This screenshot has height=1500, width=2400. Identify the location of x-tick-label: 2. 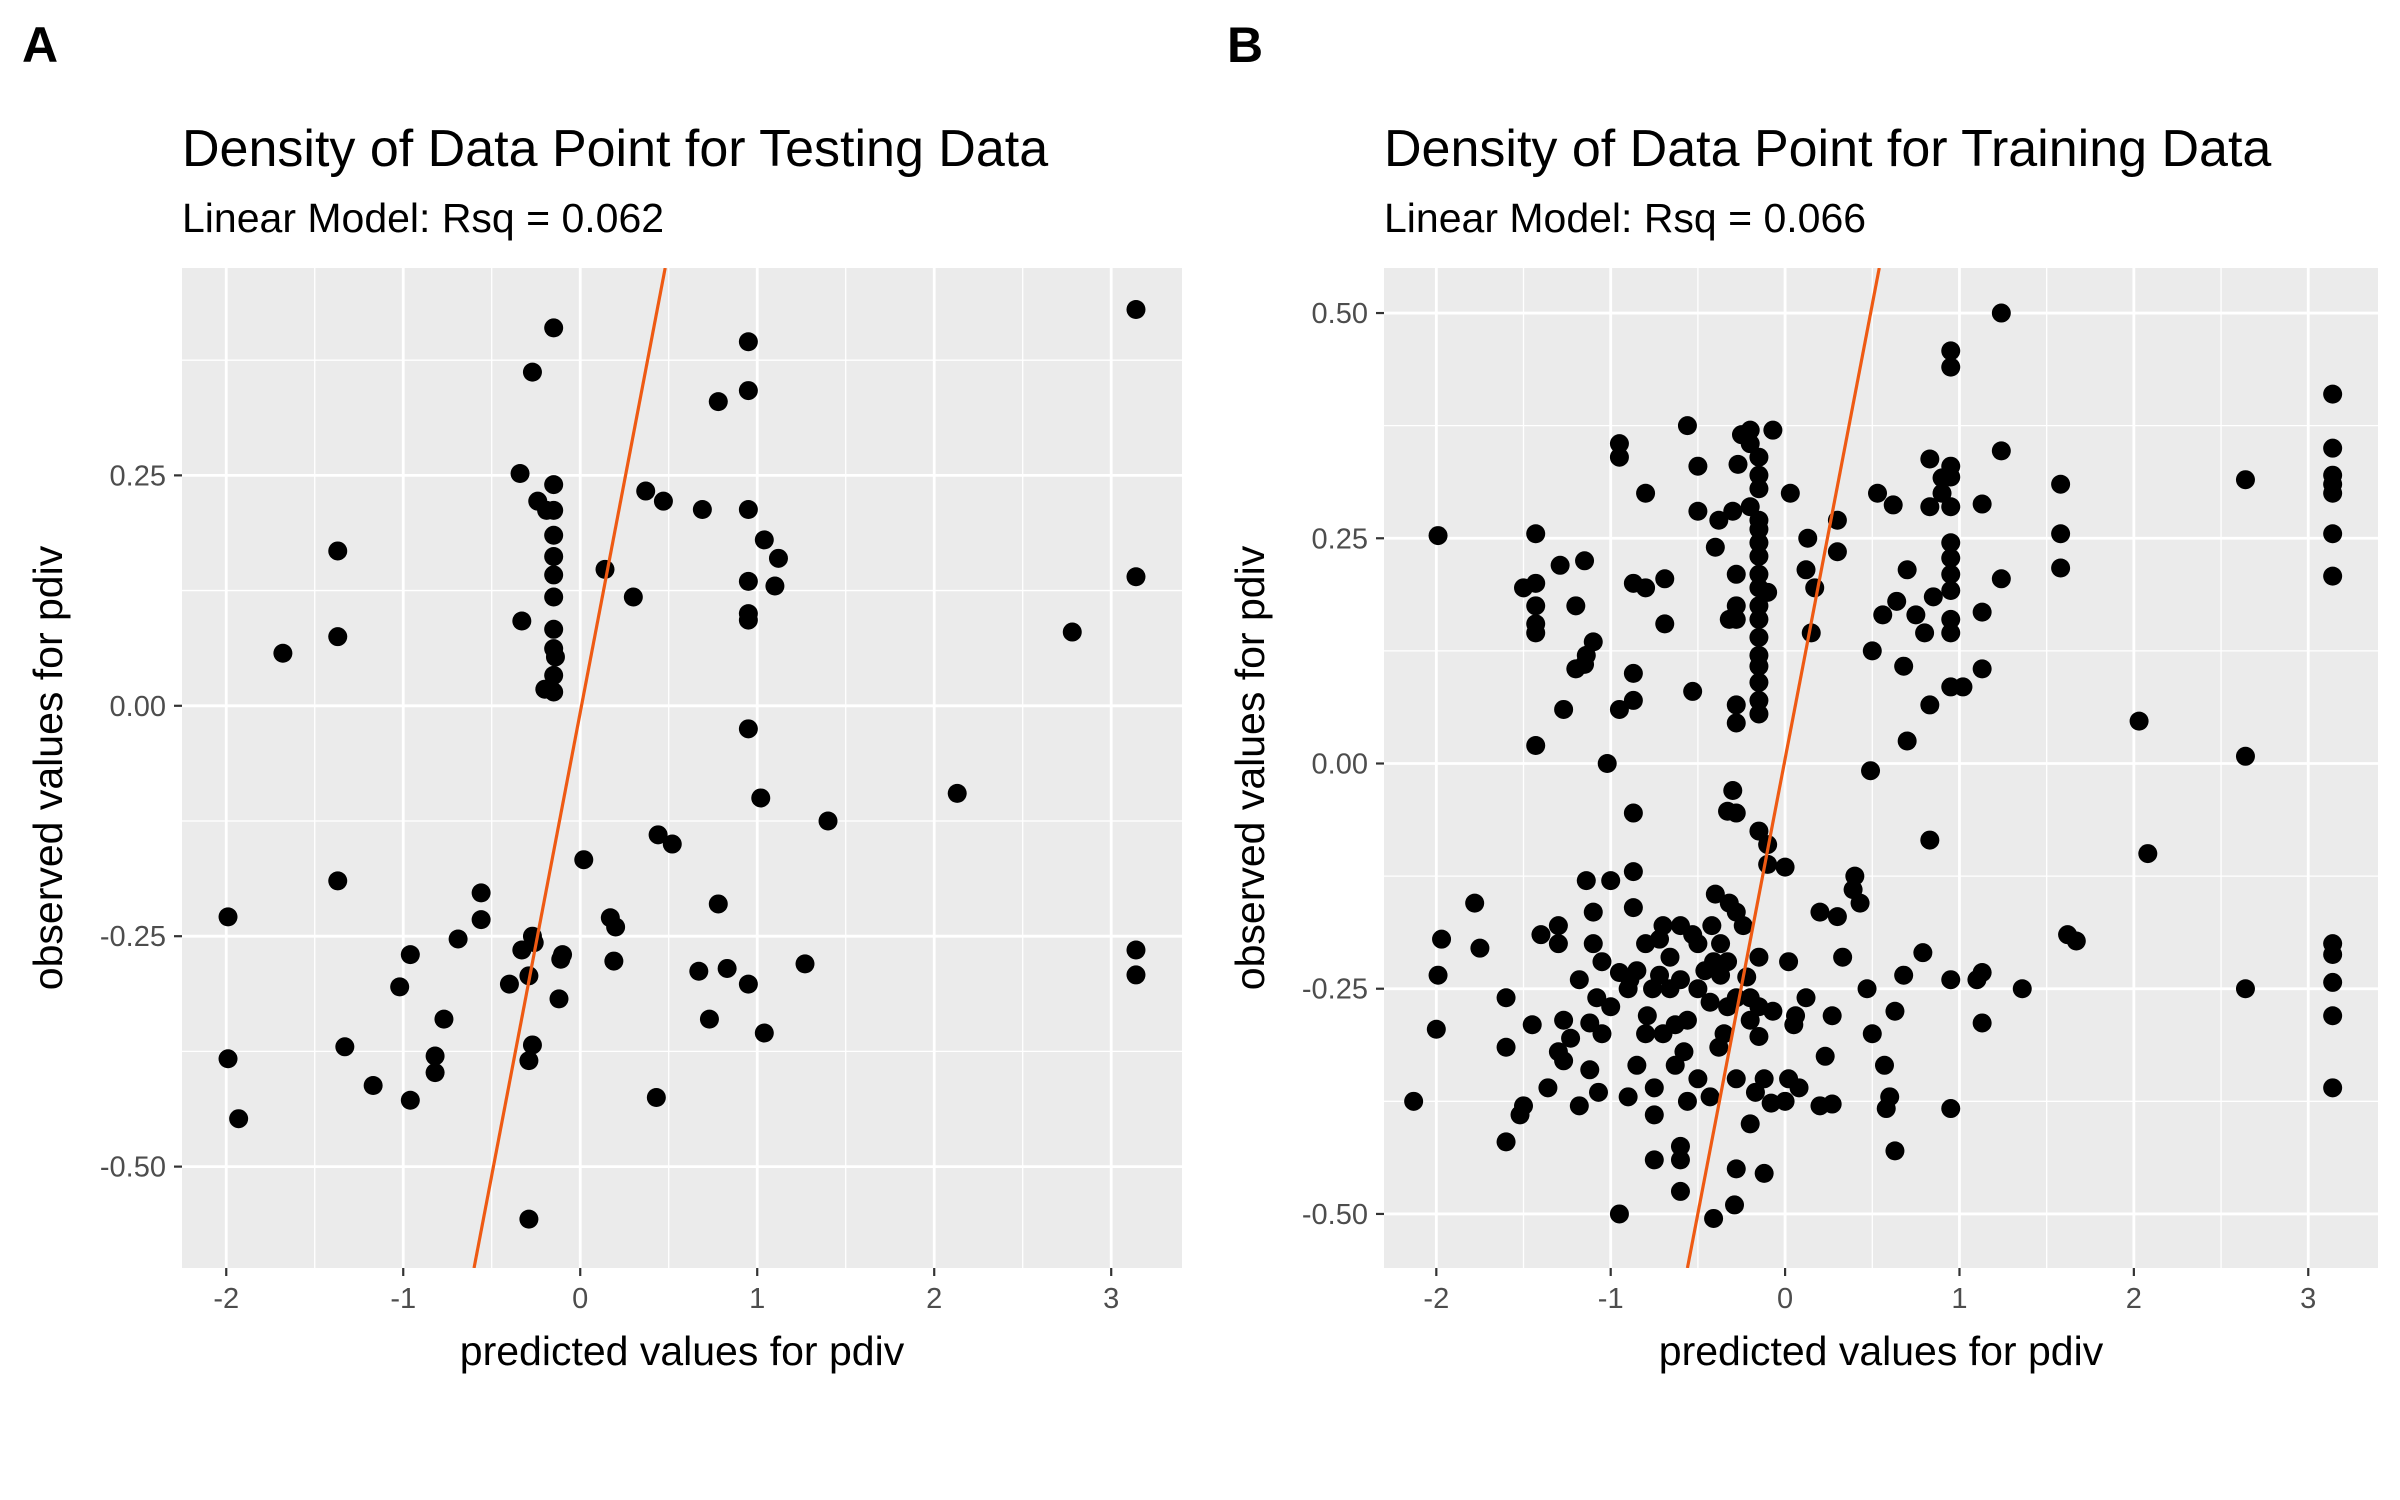
(2134, 1299).